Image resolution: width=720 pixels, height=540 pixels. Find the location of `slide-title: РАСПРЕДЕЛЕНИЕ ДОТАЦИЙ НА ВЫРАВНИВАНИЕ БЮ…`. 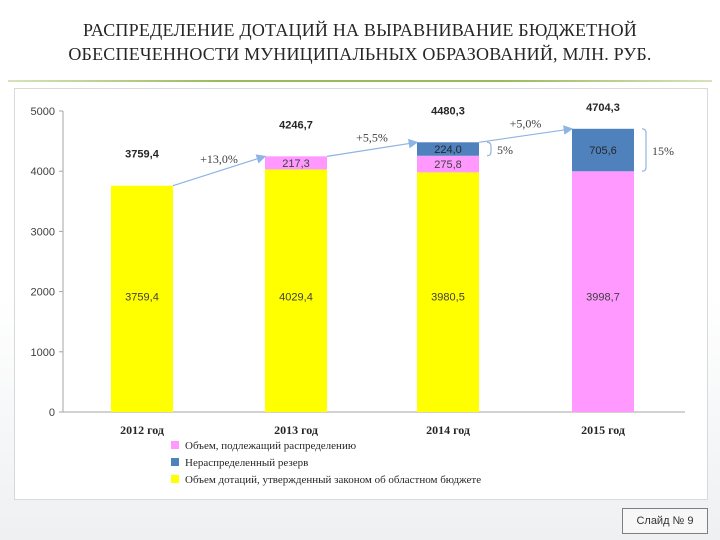

slide-title: РАСПРЕДЕЛЕНИЕ ДОТАЦИЙ НА ВЫРАВНИВАНИЕ БЮ… is located at coordinates (360, 42).